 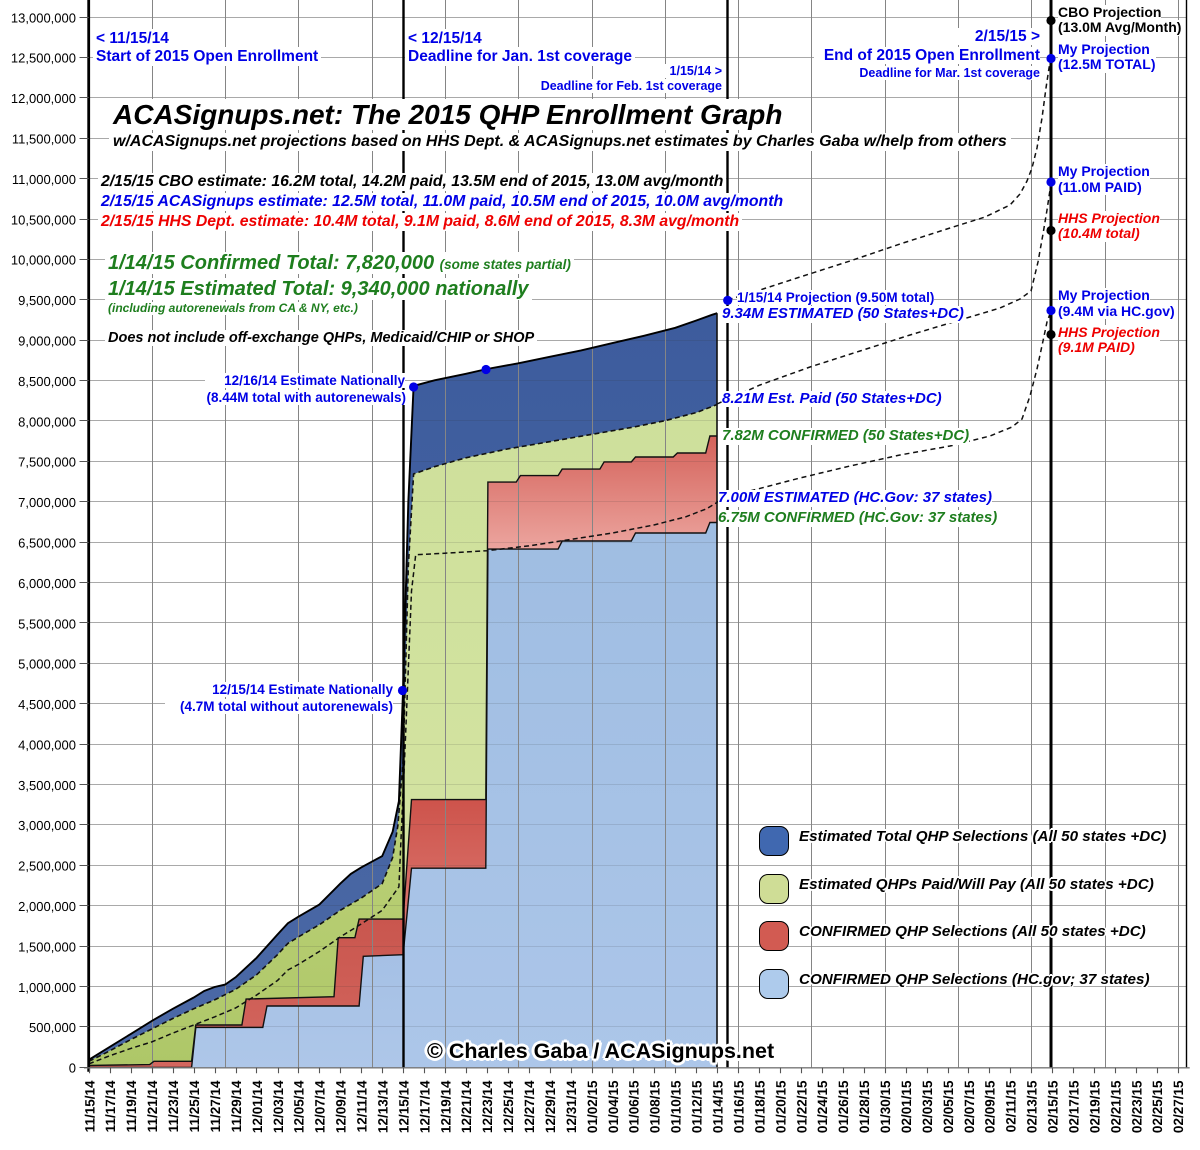 What do you see at coordinates (131, 1106) in the screenshot?
I see `svg-text: 11/19/14` at bounding box center [131, 1106].